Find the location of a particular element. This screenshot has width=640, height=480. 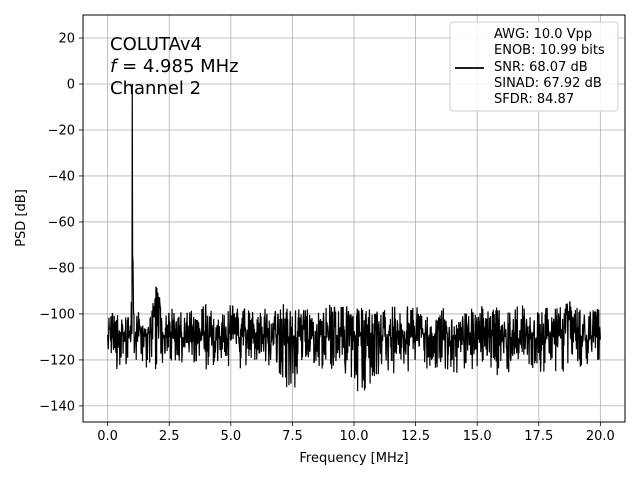

y-tick-label: −40 is located at coordinates (61, 176).